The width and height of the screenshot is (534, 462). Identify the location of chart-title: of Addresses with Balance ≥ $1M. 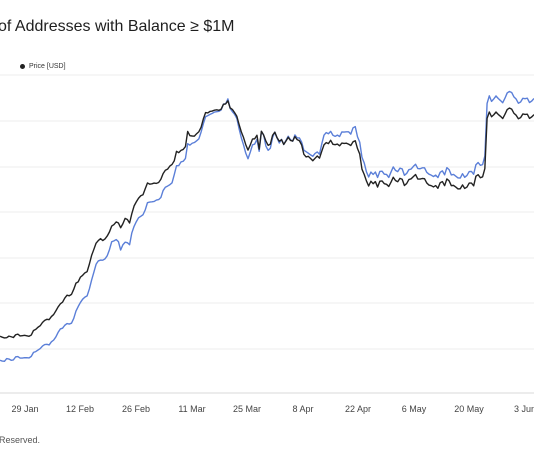
(117, 26).